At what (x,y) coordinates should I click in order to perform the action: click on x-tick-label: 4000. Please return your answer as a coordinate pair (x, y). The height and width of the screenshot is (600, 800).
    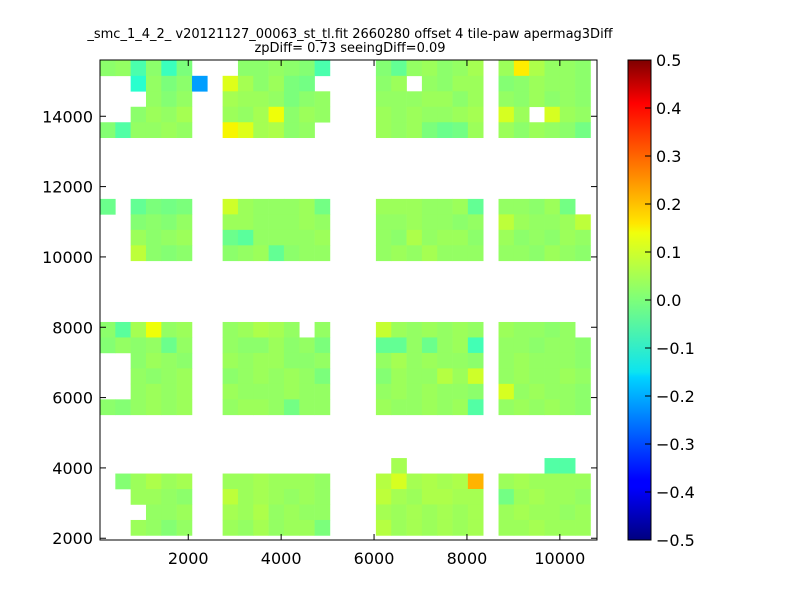
    Looking at the image, I should click on (281, 558).